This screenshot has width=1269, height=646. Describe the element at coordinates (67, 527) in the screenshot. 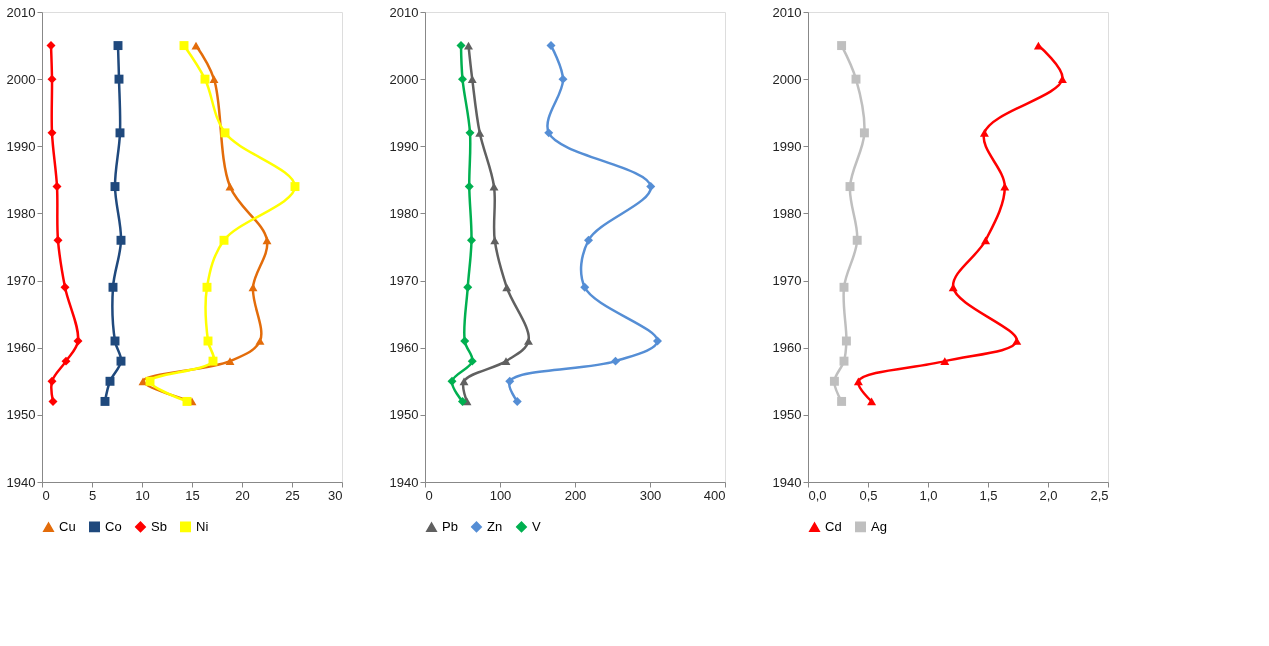

I see `legend-label: Cu` at that location.